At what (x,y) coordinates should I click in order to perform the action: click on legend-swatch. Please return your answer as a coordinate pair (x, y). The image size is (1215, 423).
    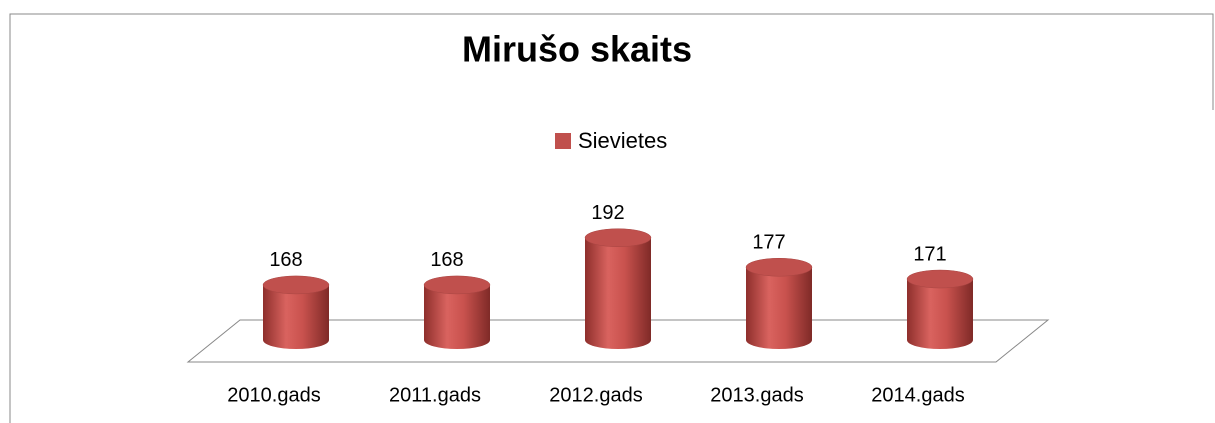
    Looking at the image, I should click on (563, 141).